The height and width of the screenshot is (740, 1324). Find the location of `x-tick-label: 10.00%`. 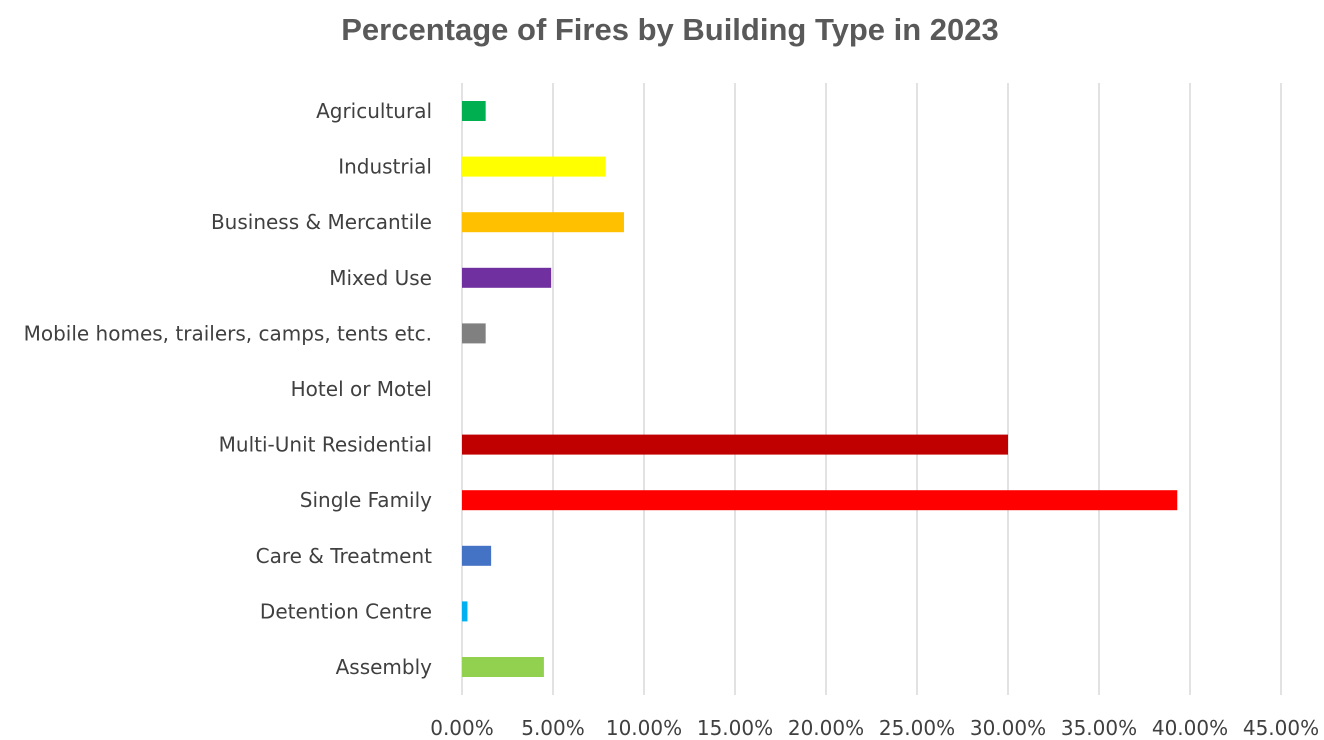

x-tick-label: 10.00% is located at coordinates (644, 728).